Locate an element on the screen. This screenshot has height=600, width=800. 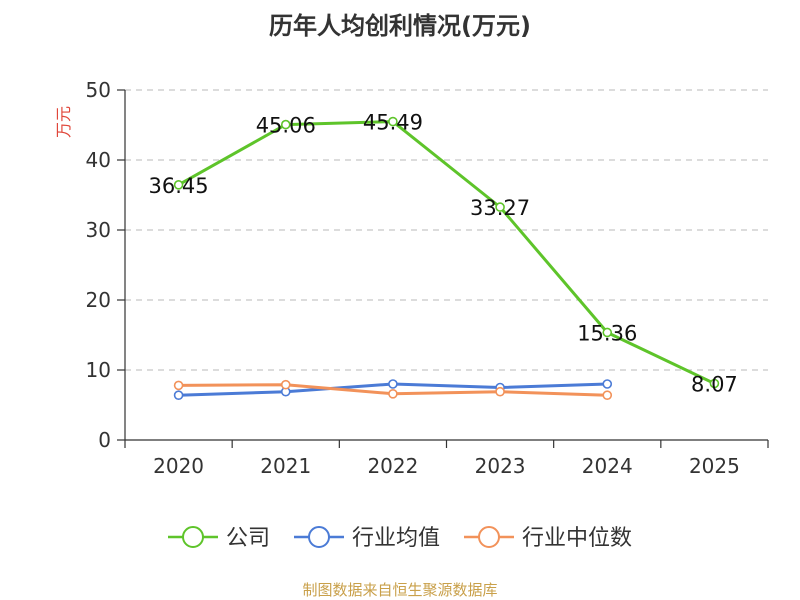
data-label: 36.45 is located at coordinates (179, 186).